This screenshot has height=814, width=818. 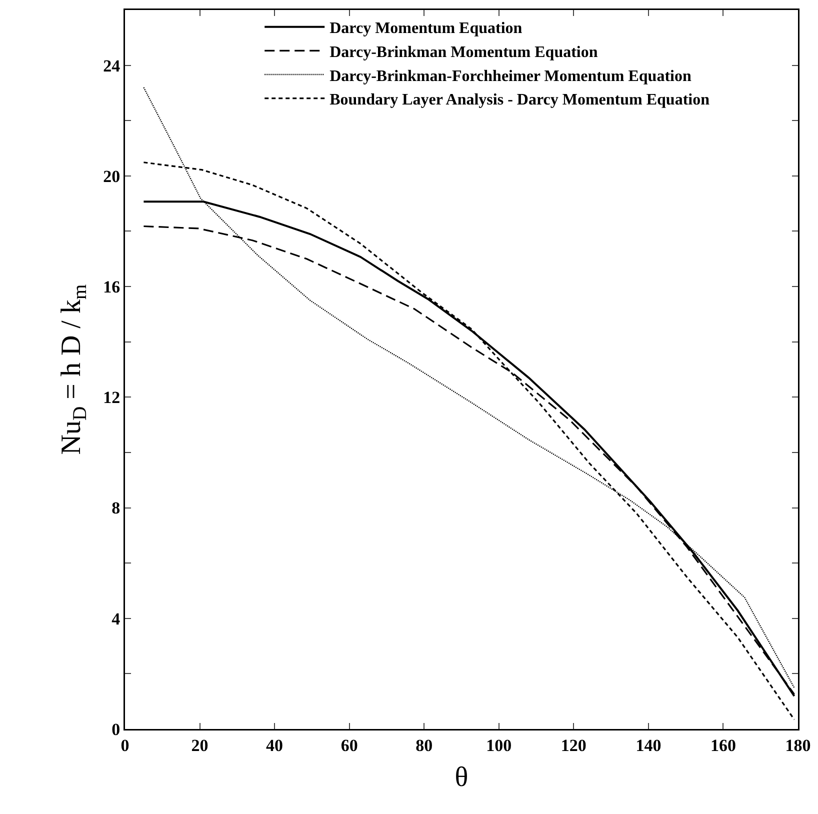 What do you see at coordinates (649, 745) in the screenshot?
I see `x-tick-label: 140` at bounding box center [649, 745].